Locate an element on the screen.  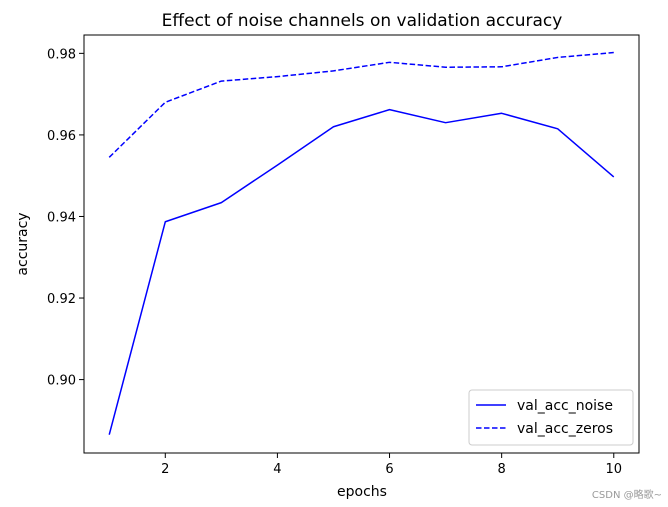
legend-box is located at coordinates (551, 417).